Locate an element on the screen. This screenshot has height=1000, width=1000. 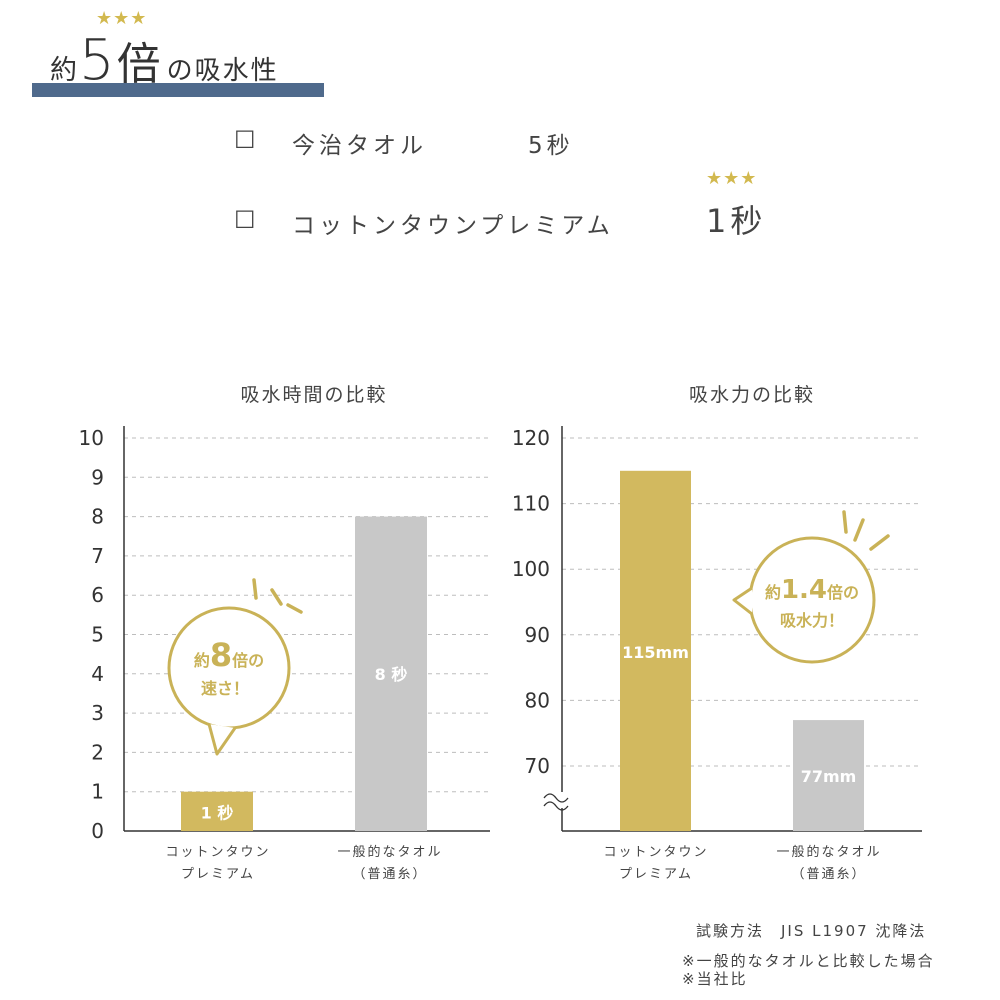
header-stars: ★★★ is located at coordinates (122, 18).